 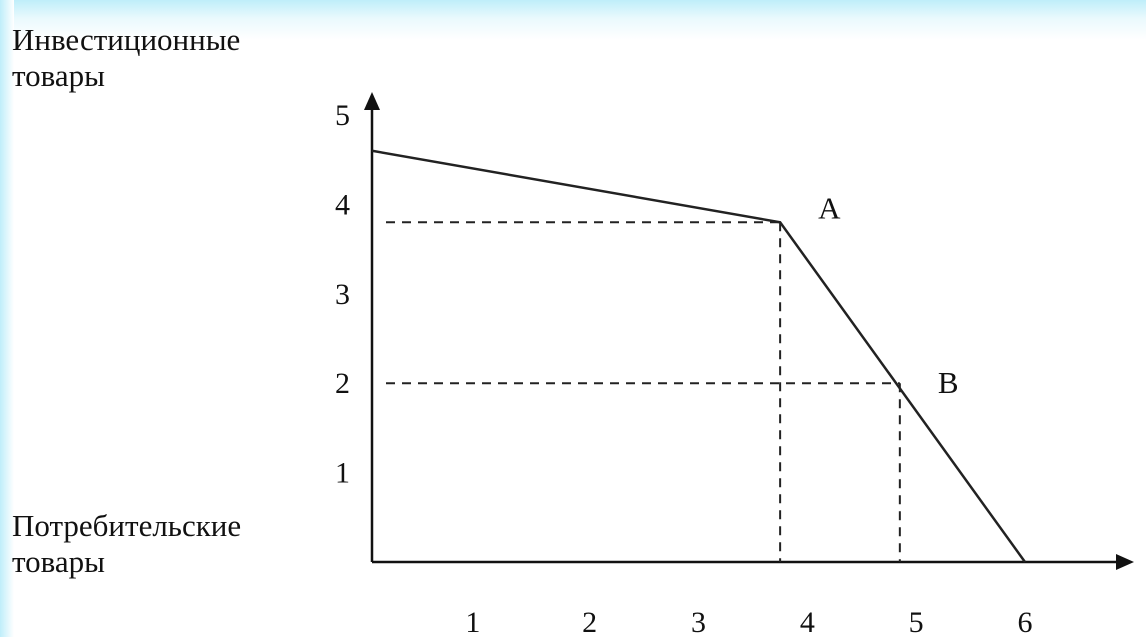 I want to click on x-tick-label-5: 5, so click(x=916, y=621).